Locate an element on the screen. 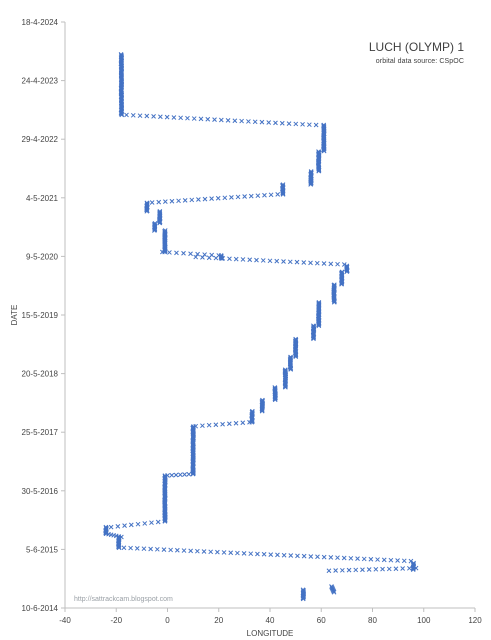  y-tick-label: 24-4-2023 is located at coordinates (40, 81).